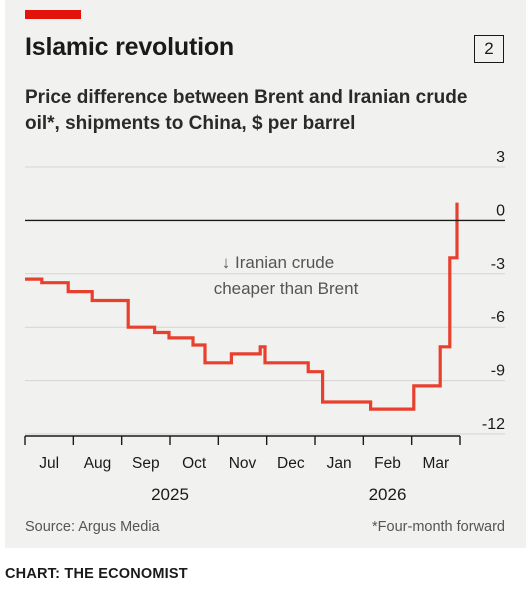 This screenshot has width=531, height=600. What do you see at coordinates (49, 463) in the screenshot?
I see `x-tick-label: Jul` at bounding box center [49, 463].